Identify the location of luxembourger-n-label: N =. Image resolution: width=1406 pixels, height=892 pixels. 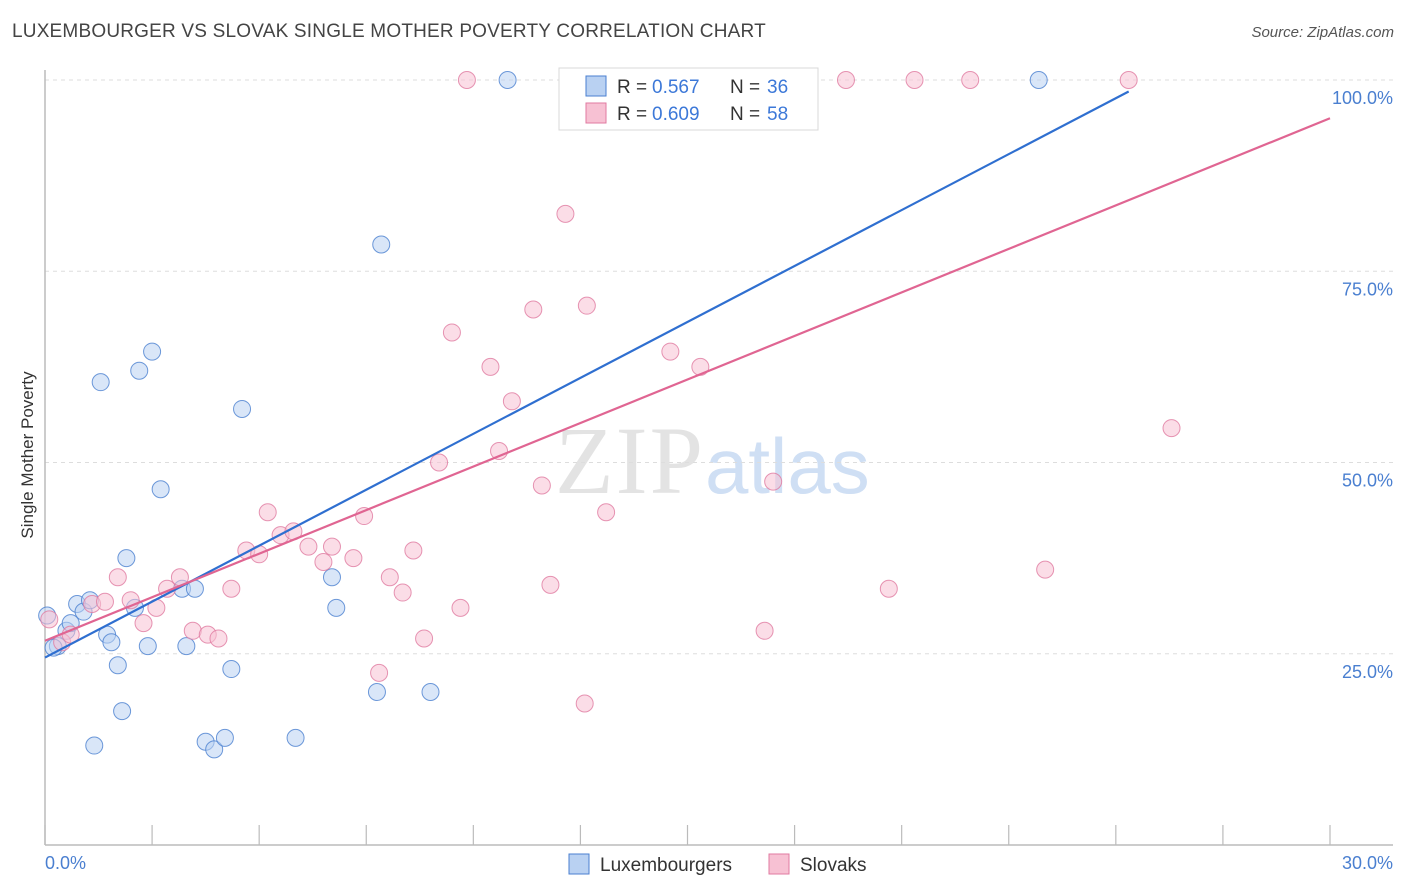
(745, 87).